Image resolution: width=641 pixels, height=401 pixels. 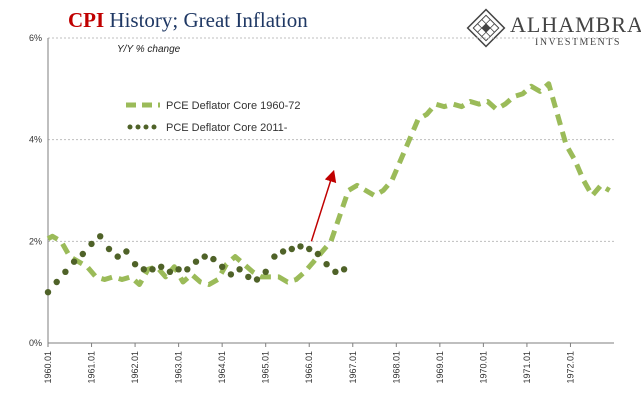 I want to click on company-logo: ALHAMBRA INVESTMENTS, so click(x=552, y=28).